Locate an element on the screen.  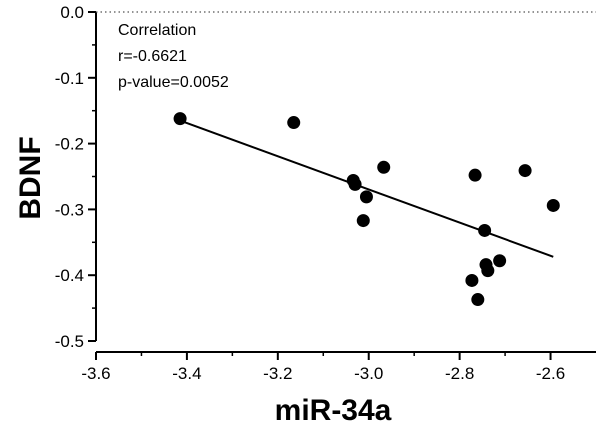
x-tick-label: -2.8 is located at coordinates (459, 373).